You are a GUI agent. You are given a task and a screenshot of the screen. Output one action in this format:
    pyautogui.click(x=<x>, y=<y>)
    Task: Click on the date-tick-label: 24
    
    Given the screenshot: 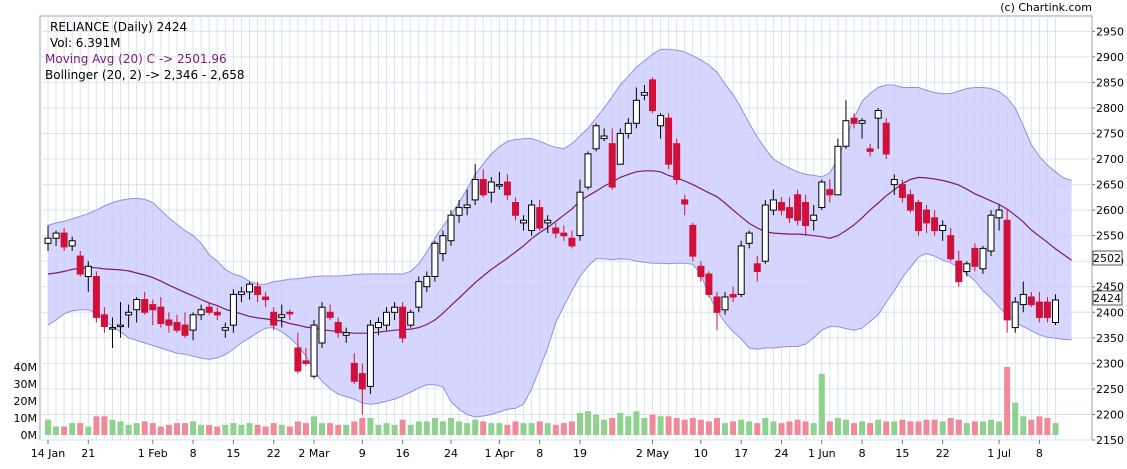 What is the action you would take?
    pyautogui.click(x=782, y=453)
    